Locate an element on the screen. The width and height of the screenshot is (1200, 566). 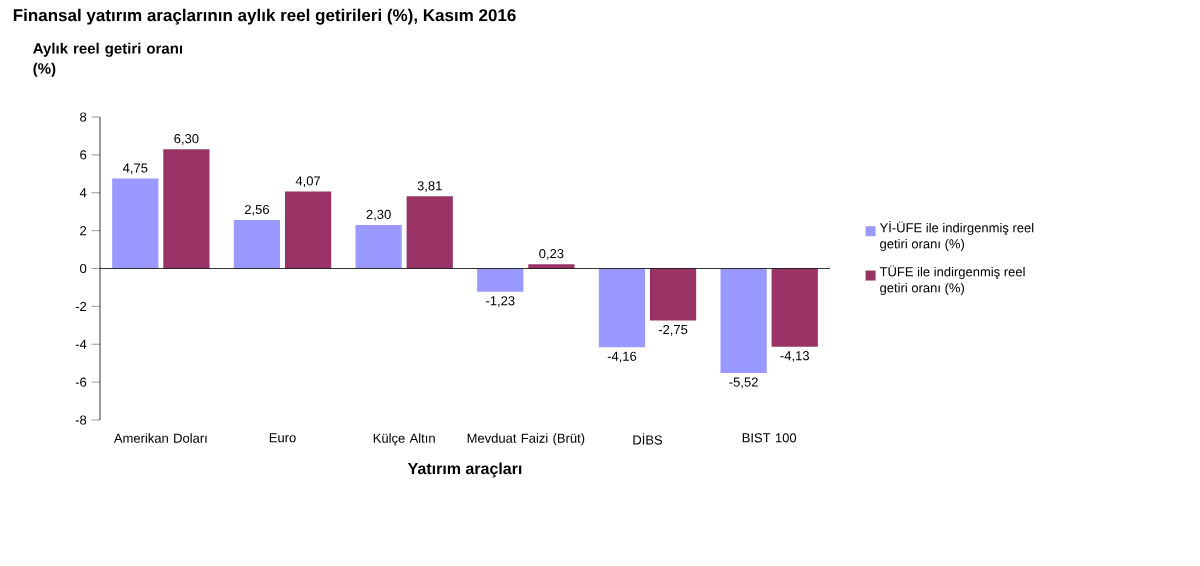
data-label: -5,52 is located at coordinates (743, 383).